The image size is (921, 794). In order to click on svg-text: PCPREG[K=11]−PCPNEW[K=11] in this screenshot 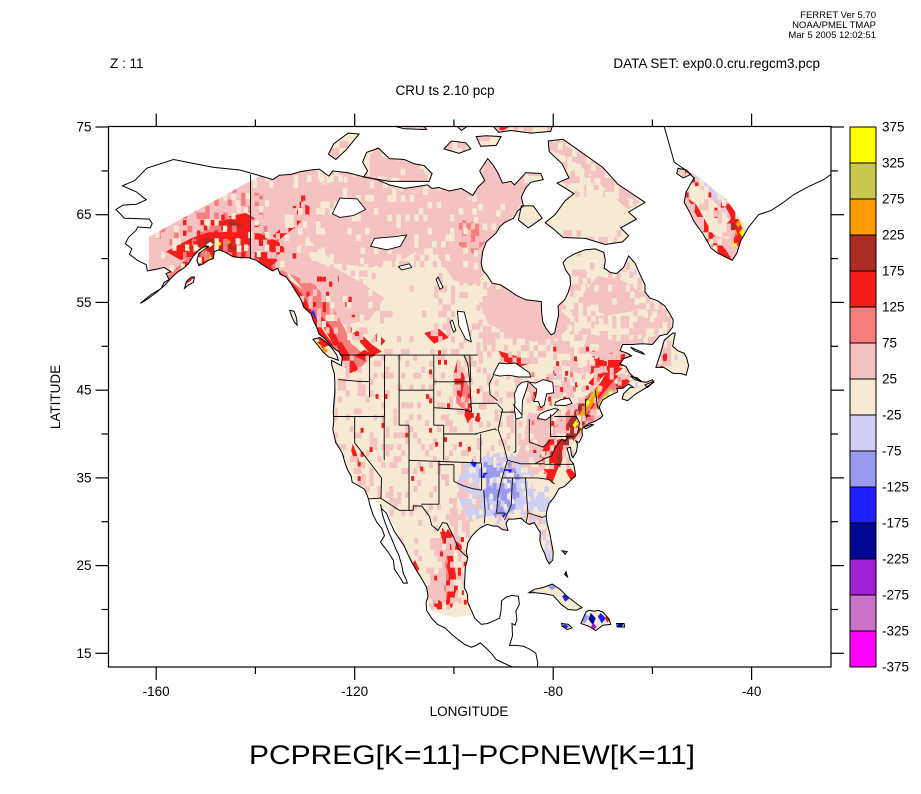, I will do `click(472, 755)`.